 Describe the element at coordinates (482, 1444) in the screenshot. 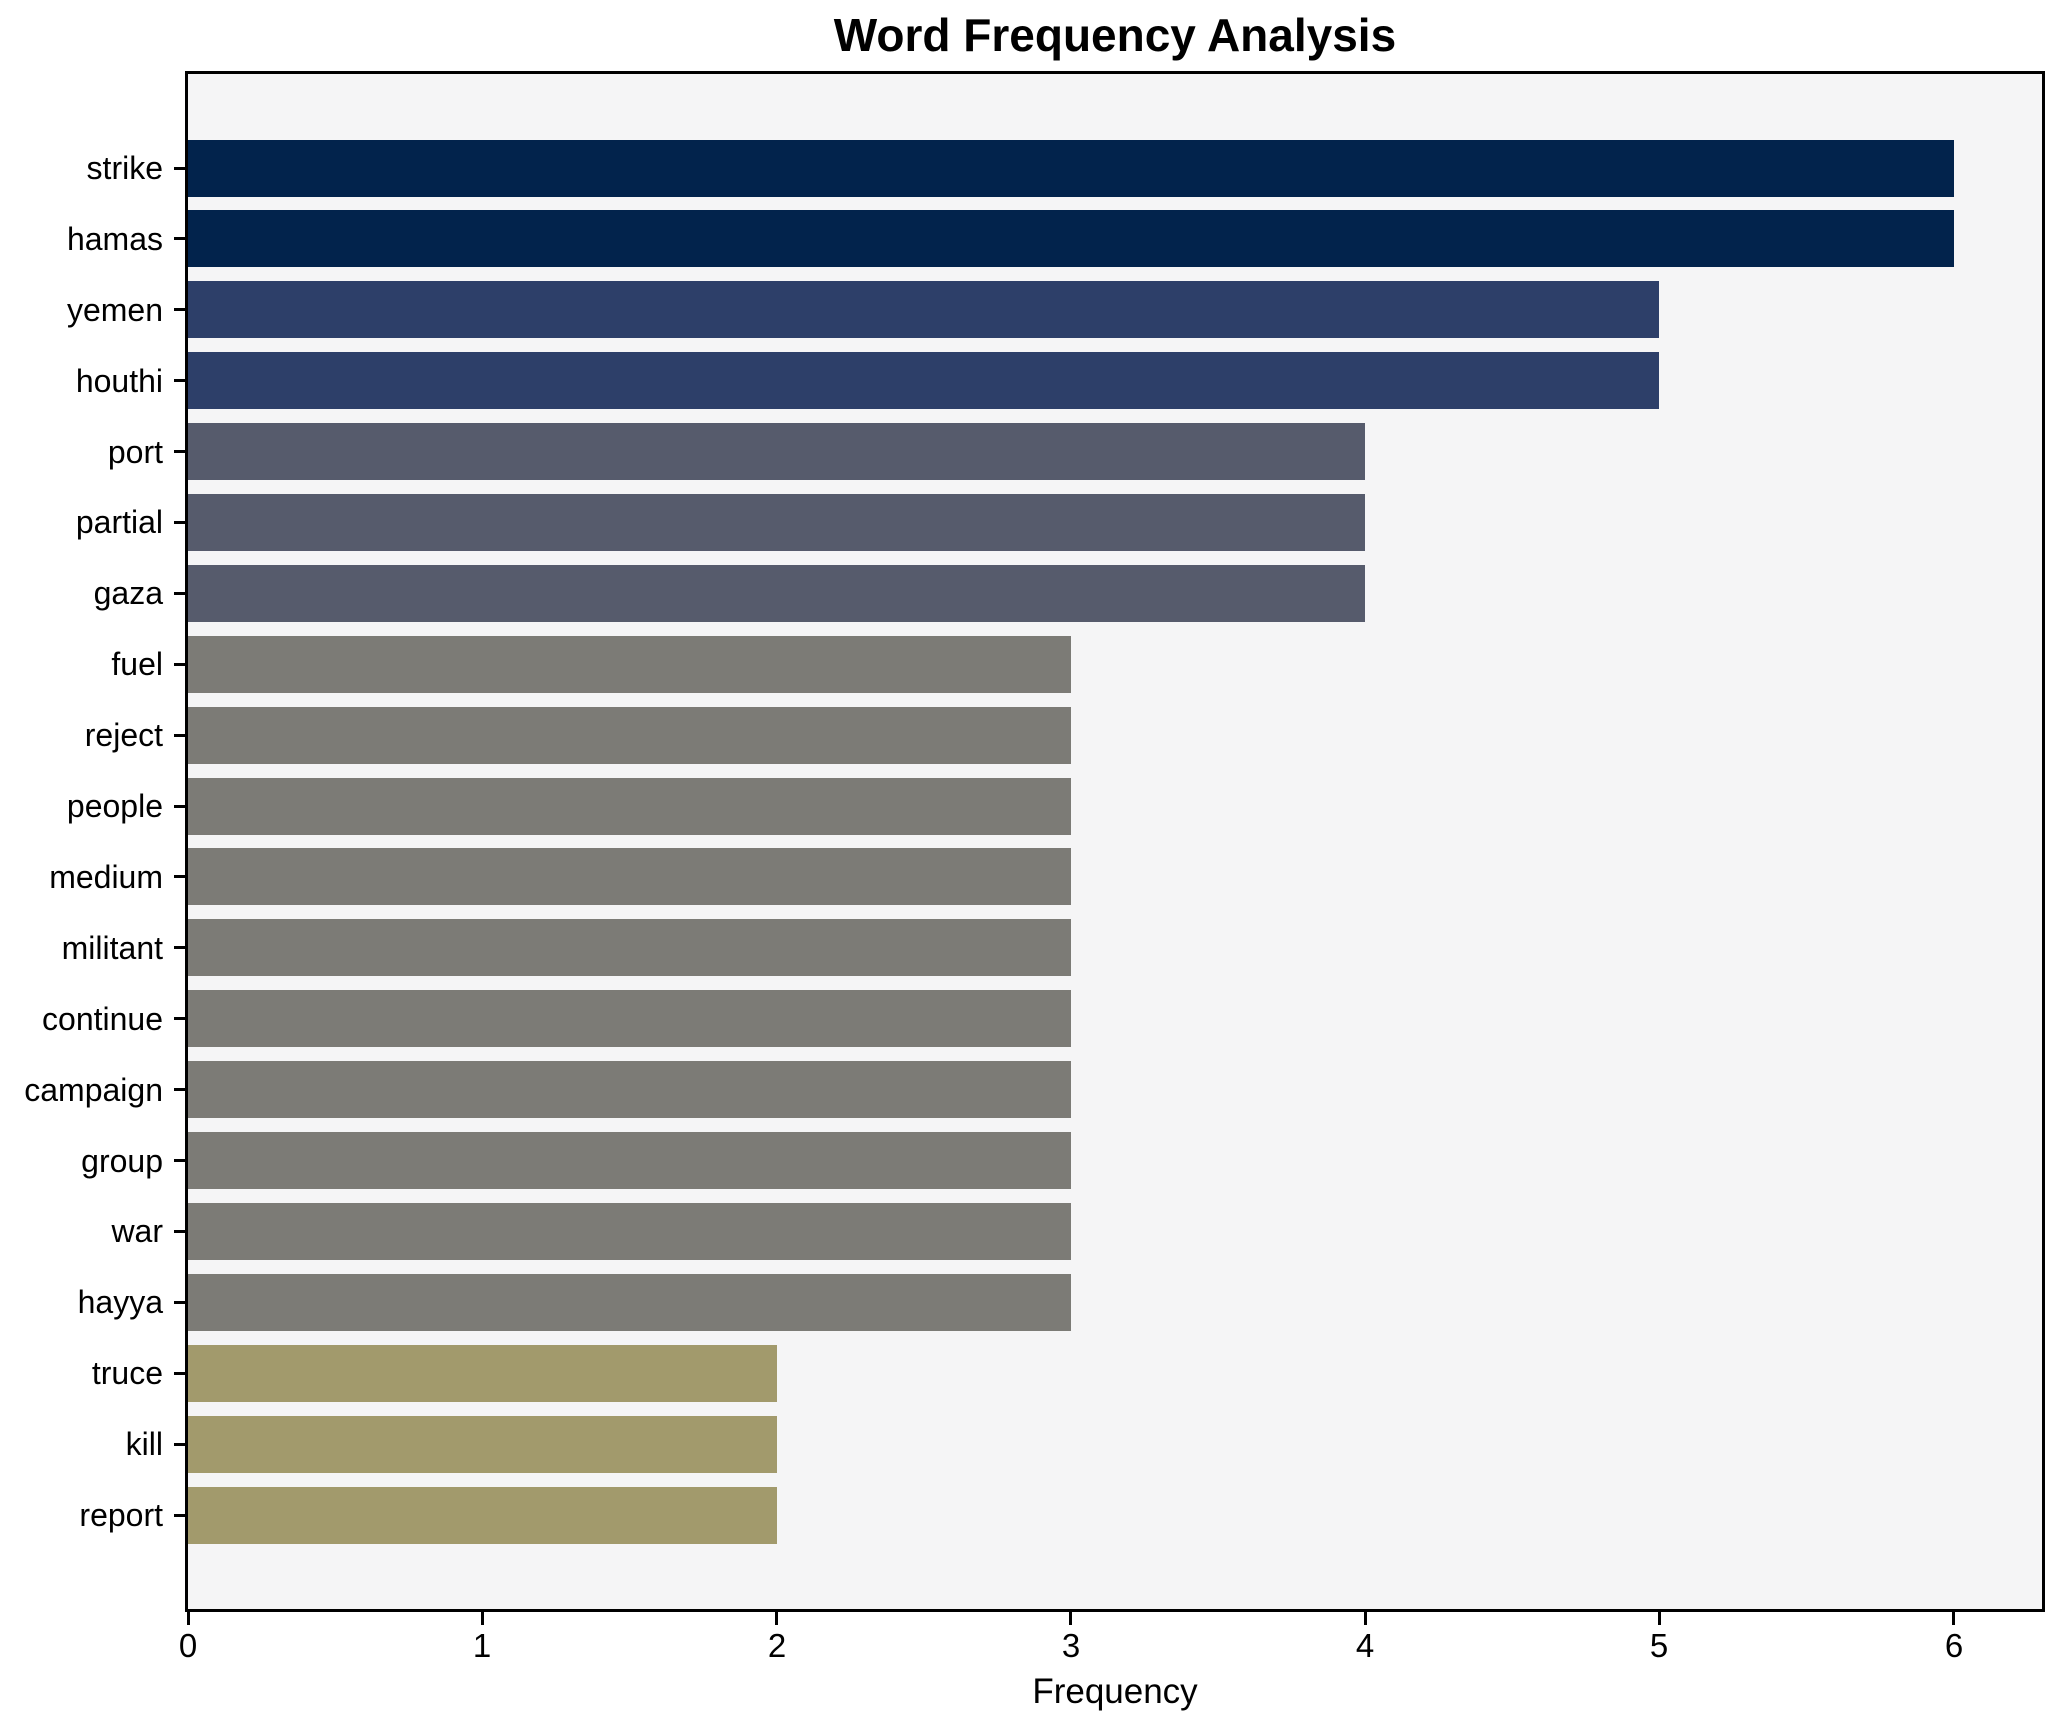

I see `bar-kill` at that location.